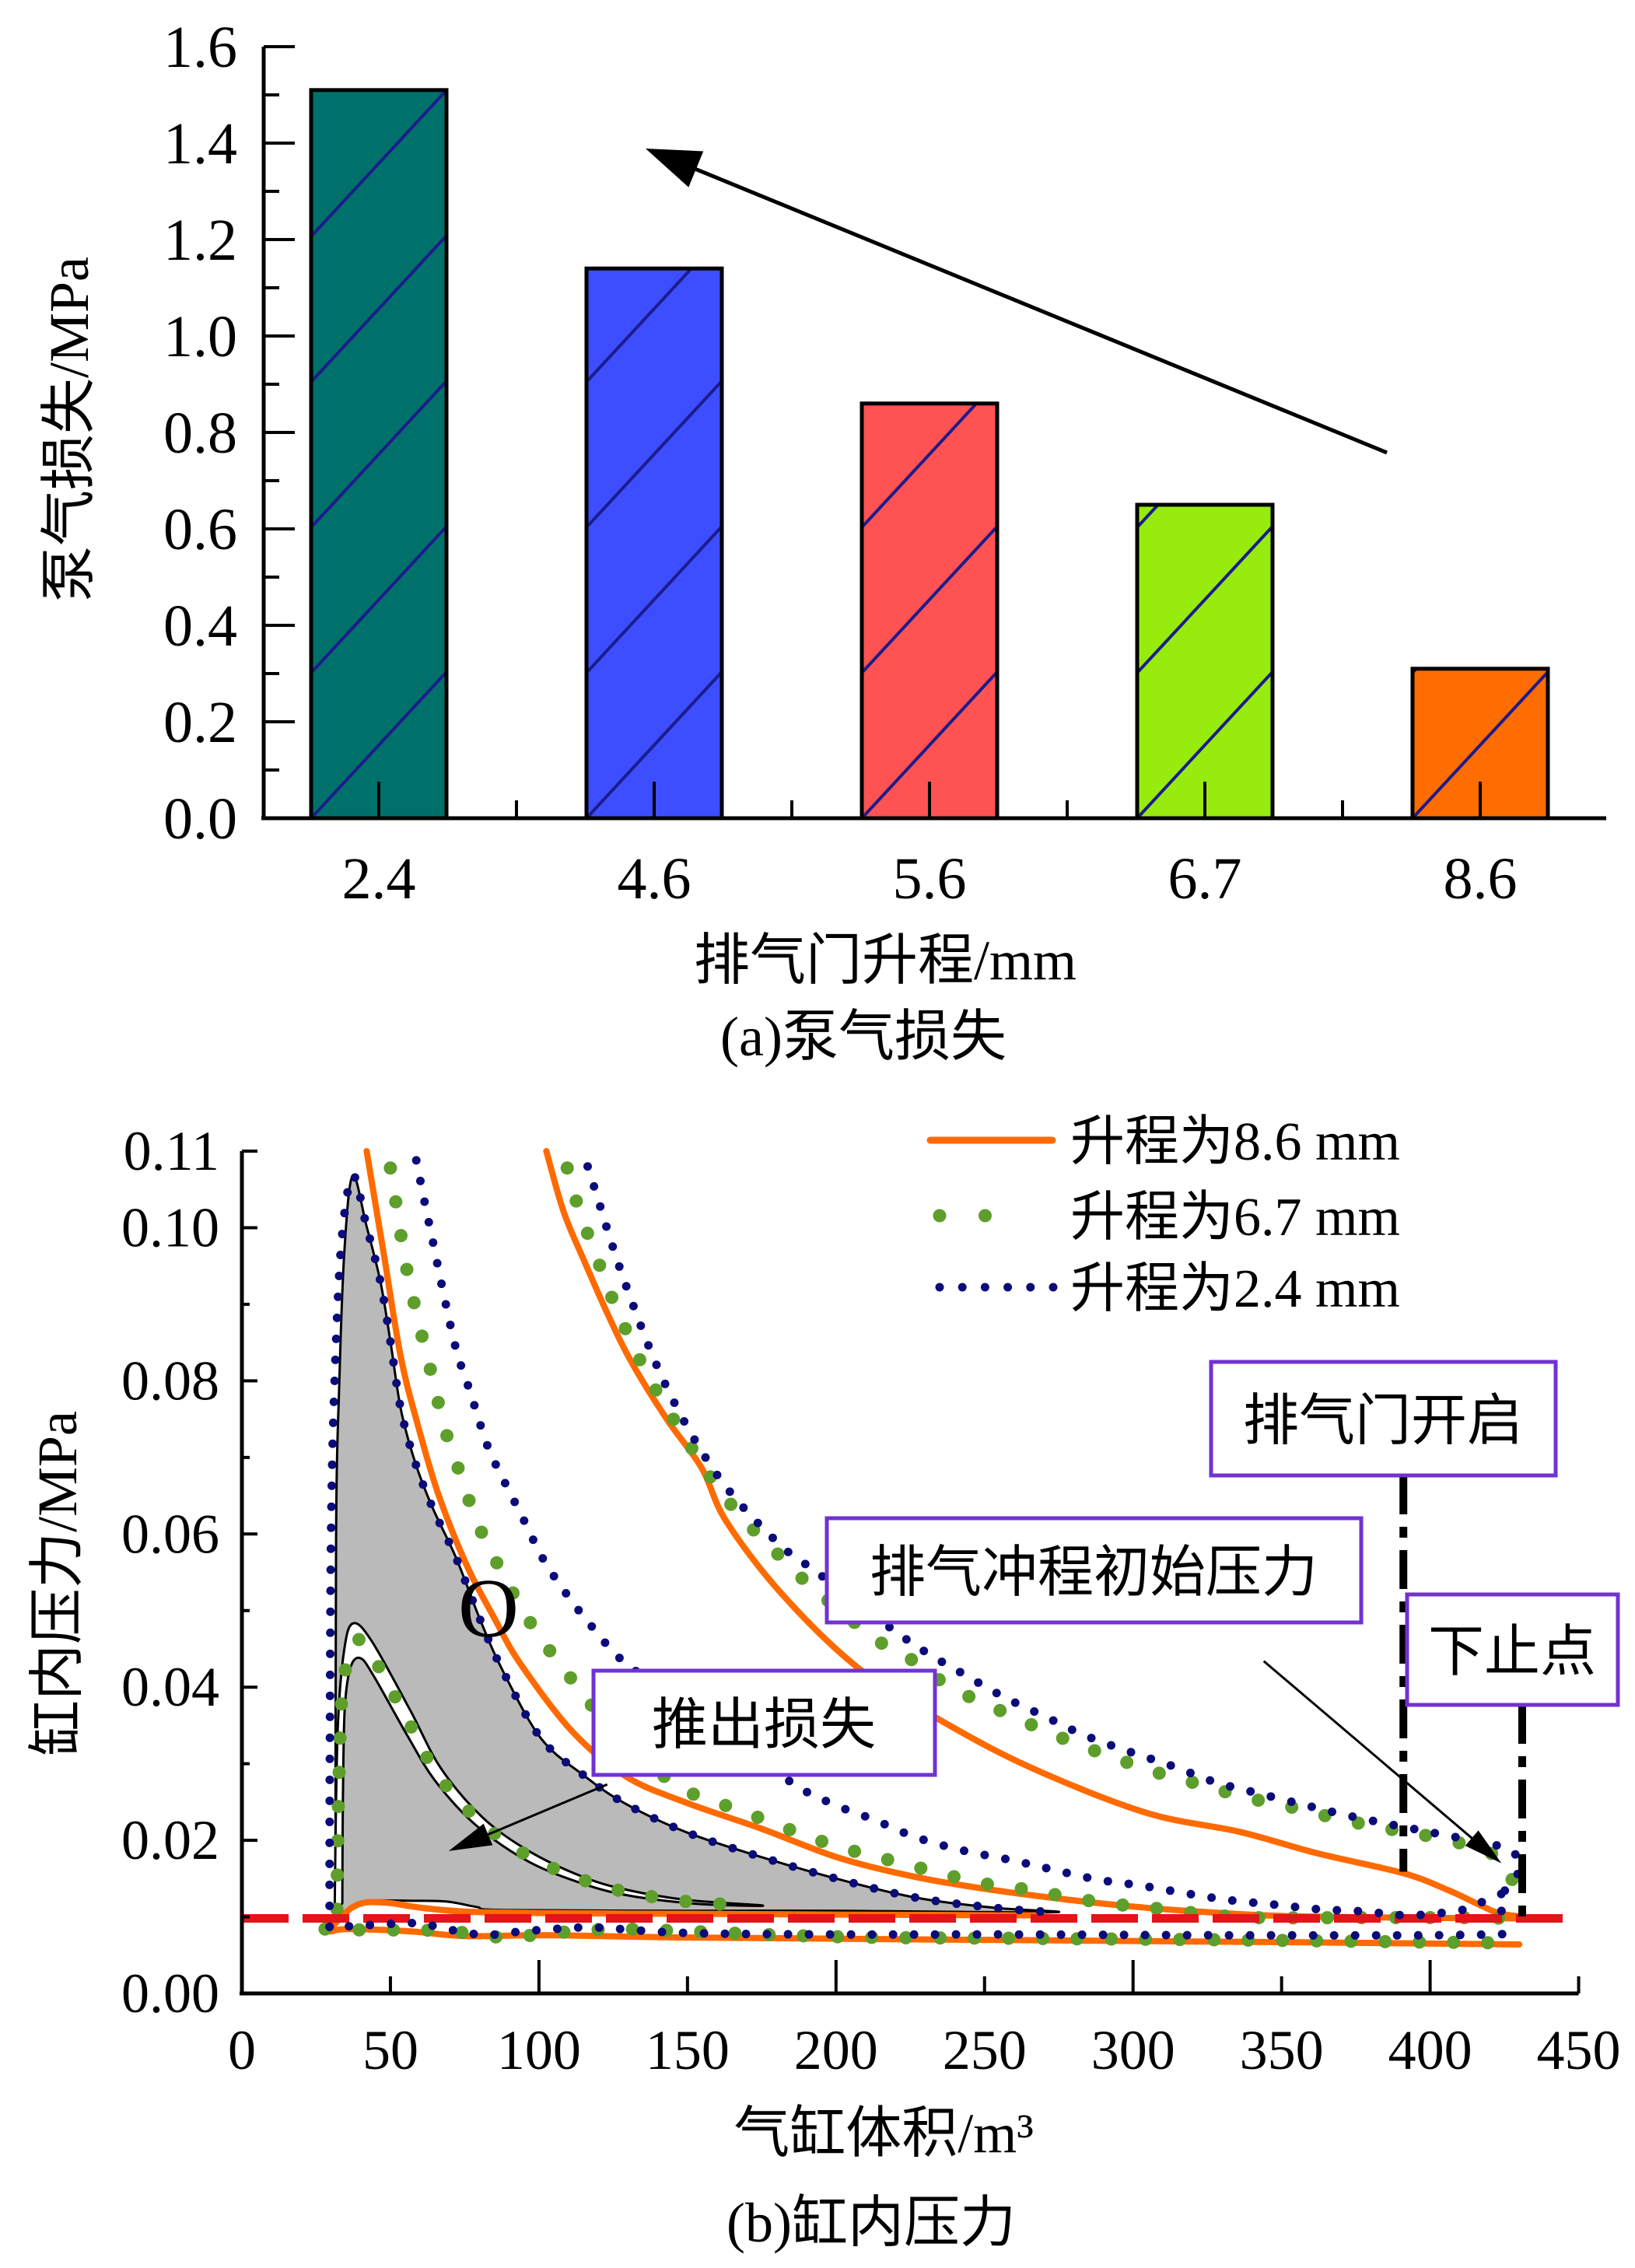 This screenshot has width=1635, height=2268. What do you see at coordinates (1430, 2050) in the screenshot?
I see `x-tick-label: 400` at bounding box center [1430, 2050].